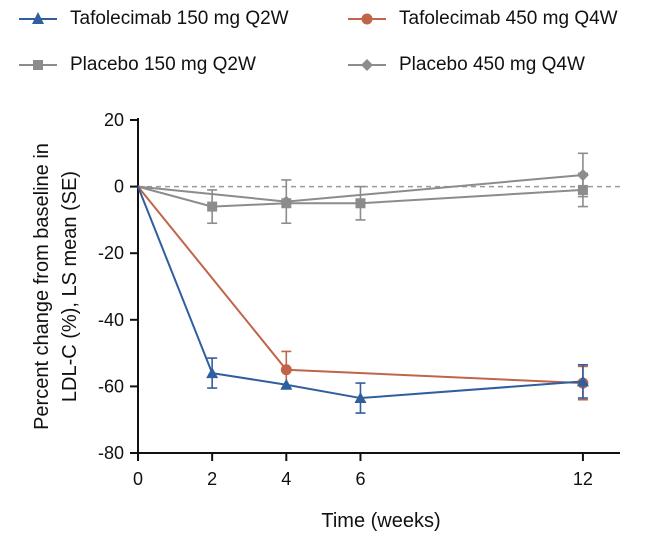 The width and height of the screenshot is (650, 535). What do you see at coordinates (508, 18) in the screenshot?
I see `legend-label: Tafolecimab 450 mg Q4W` at bounding box center [508, 18].